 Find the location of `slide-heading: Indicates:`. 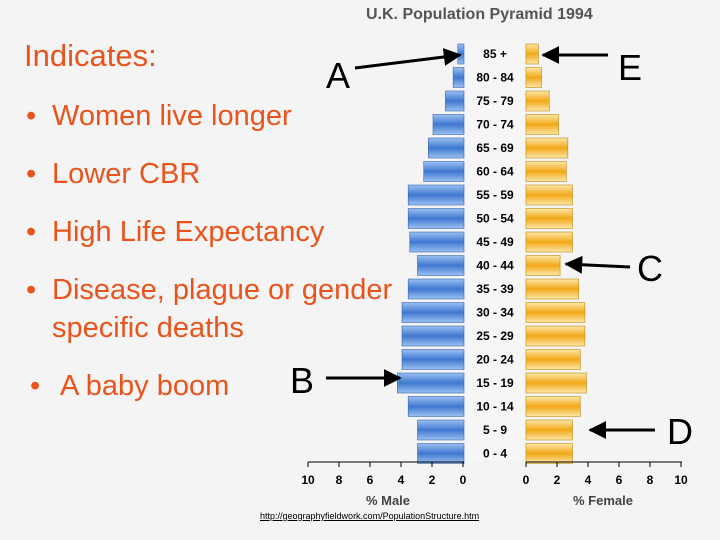

slide-heading: Indicates: is located at coordinates (90, 55).